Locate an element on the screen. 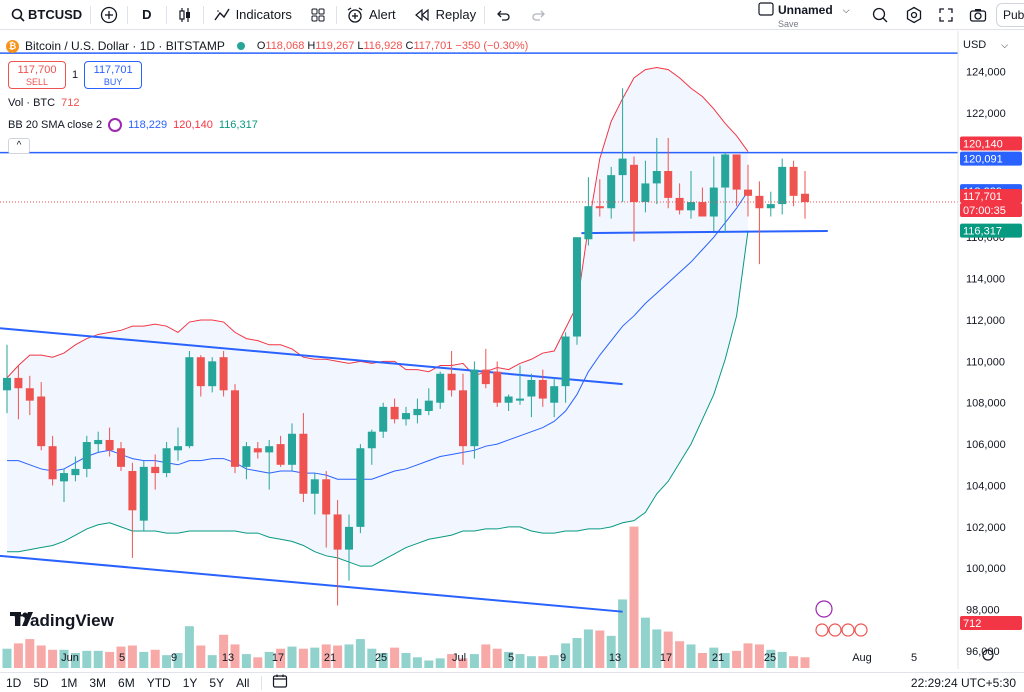  calendar-icon is located at coordinates (280, 682).